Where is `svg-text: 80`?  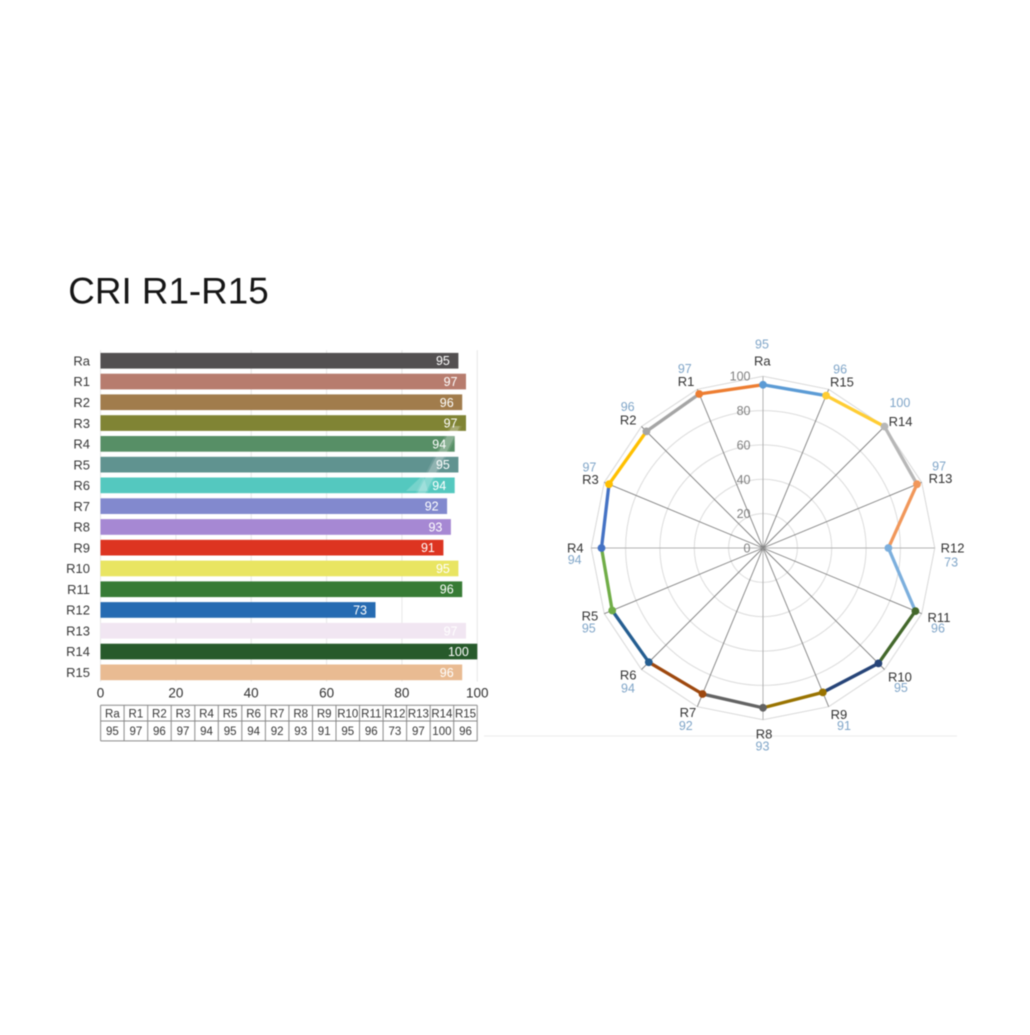 svg-text: 80 is located at coordinates (401, 692).